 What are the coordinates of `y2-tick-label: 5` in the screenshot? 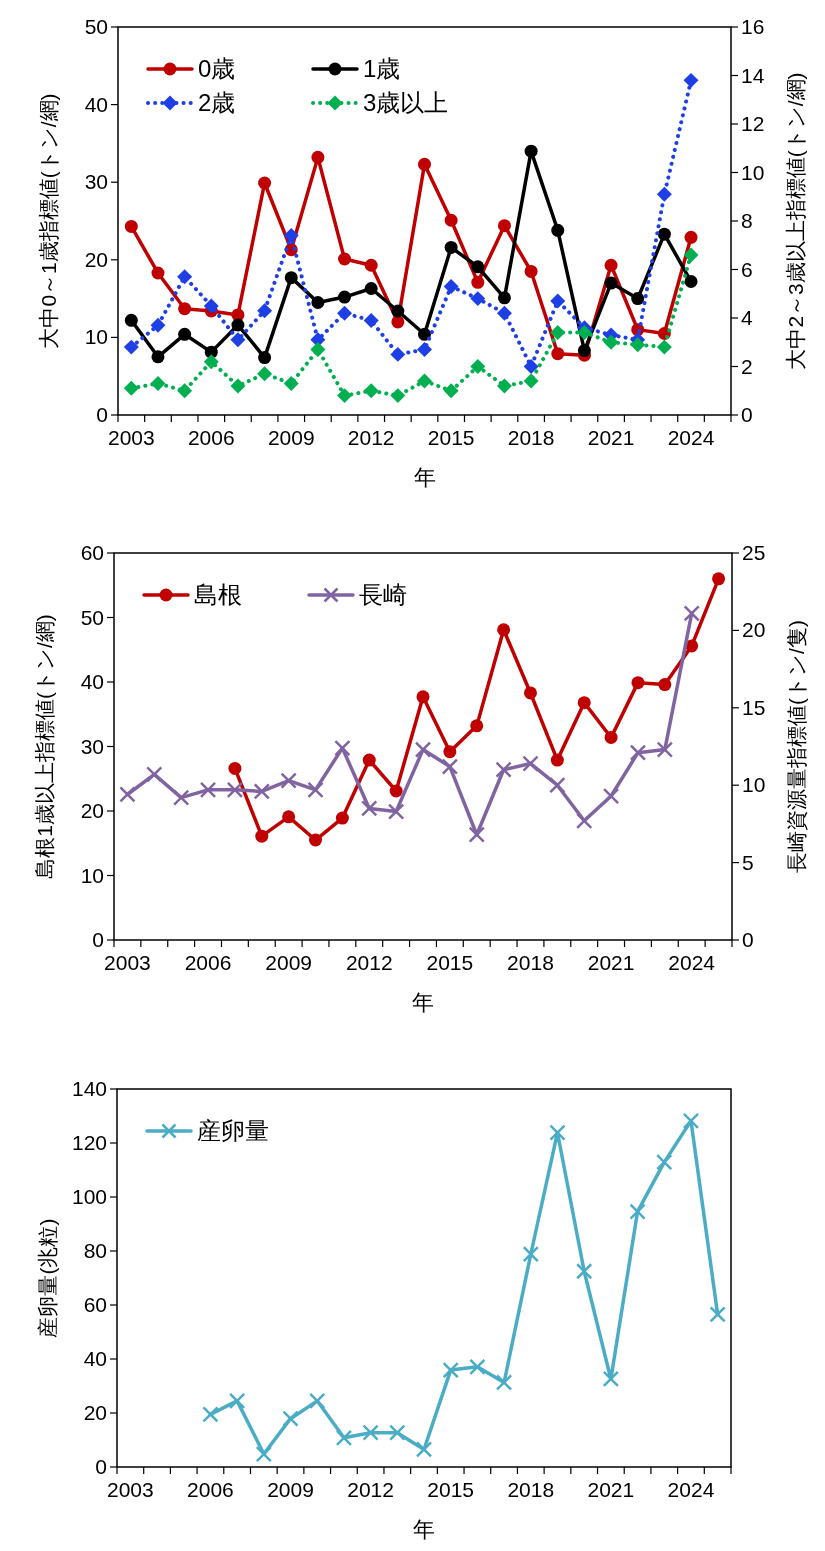 It's located at (748, 862).